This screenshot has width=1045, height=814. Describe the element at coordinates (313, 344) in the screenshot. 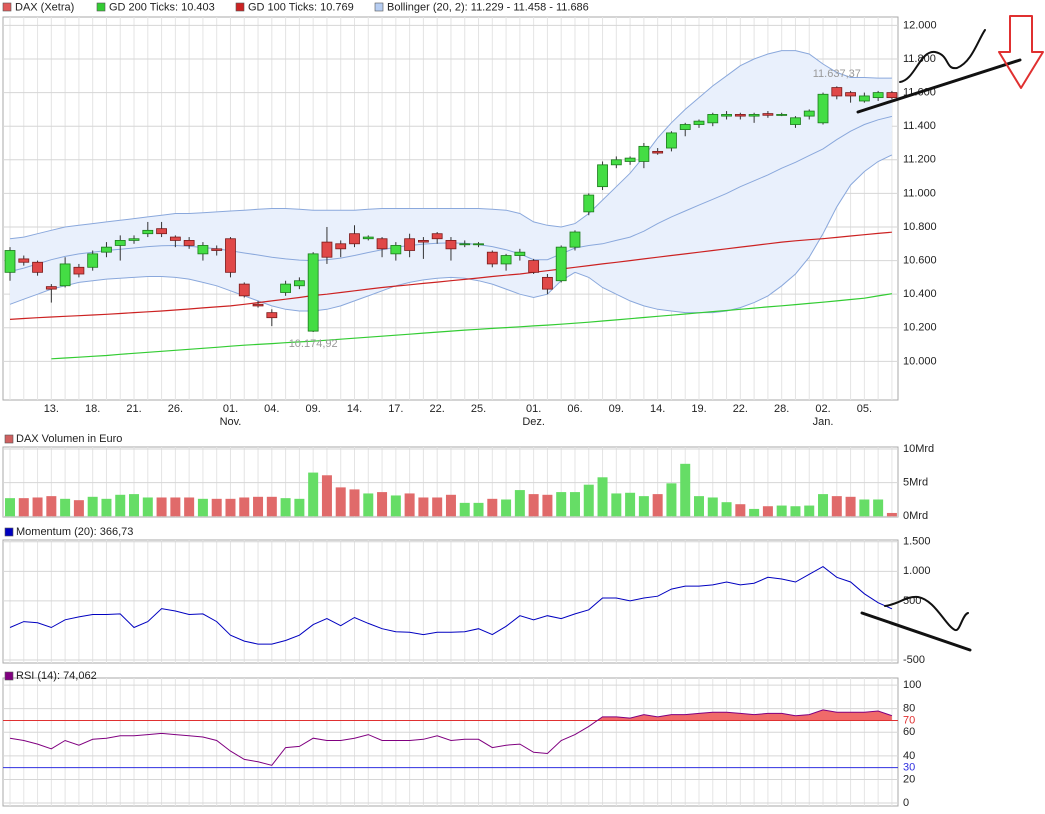

I see `low-label: 10.174,92` at that location.